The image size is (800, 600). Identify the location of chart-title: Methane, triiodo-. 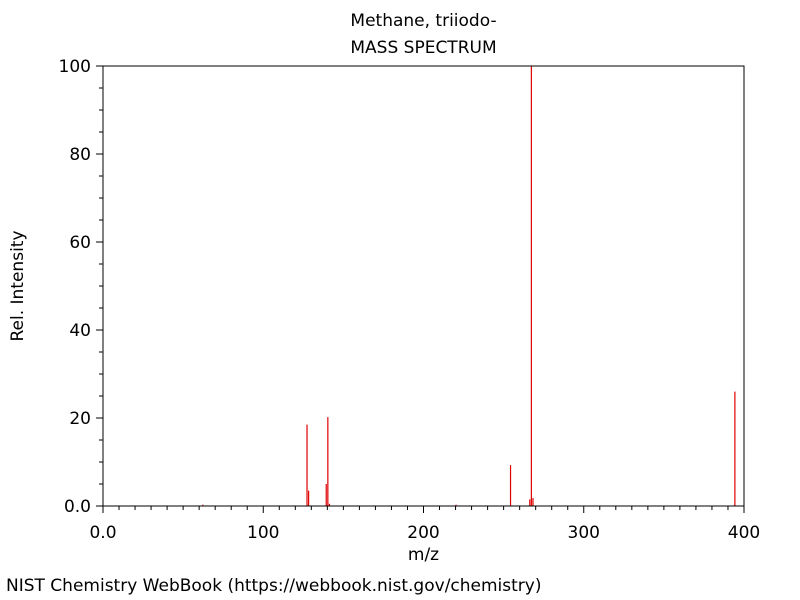
(423, 21).